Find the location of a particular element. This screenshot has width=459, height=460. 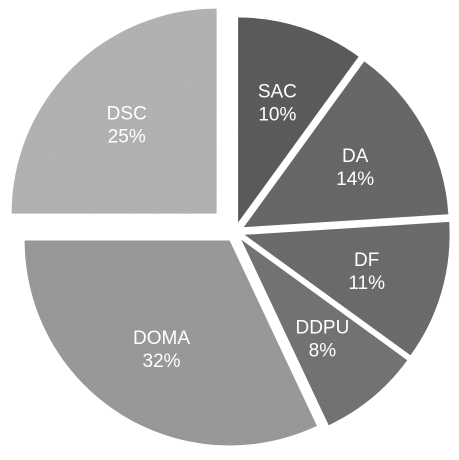

pie-label-da-percent: 14% is located at coordinates (355, 179).